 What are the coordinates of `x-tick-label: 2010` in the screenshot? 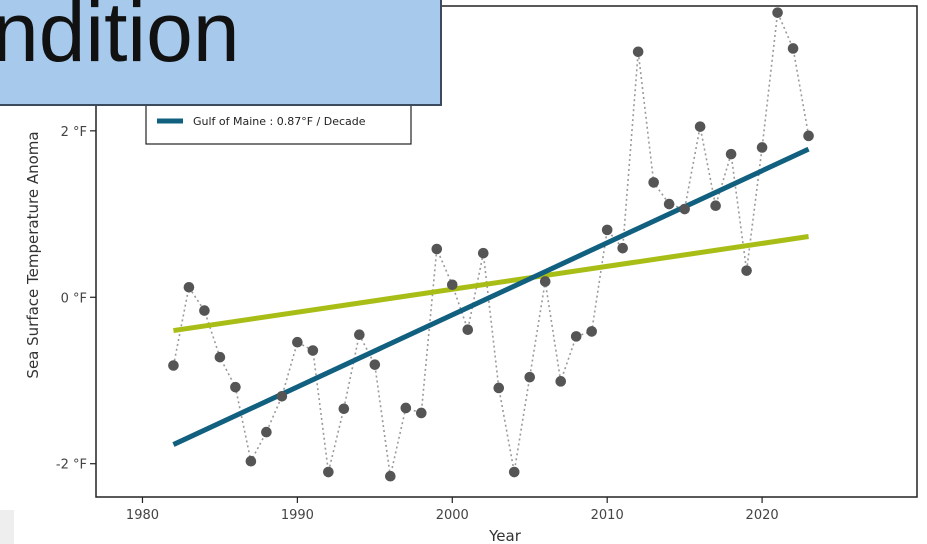 It's located at (607, 515).